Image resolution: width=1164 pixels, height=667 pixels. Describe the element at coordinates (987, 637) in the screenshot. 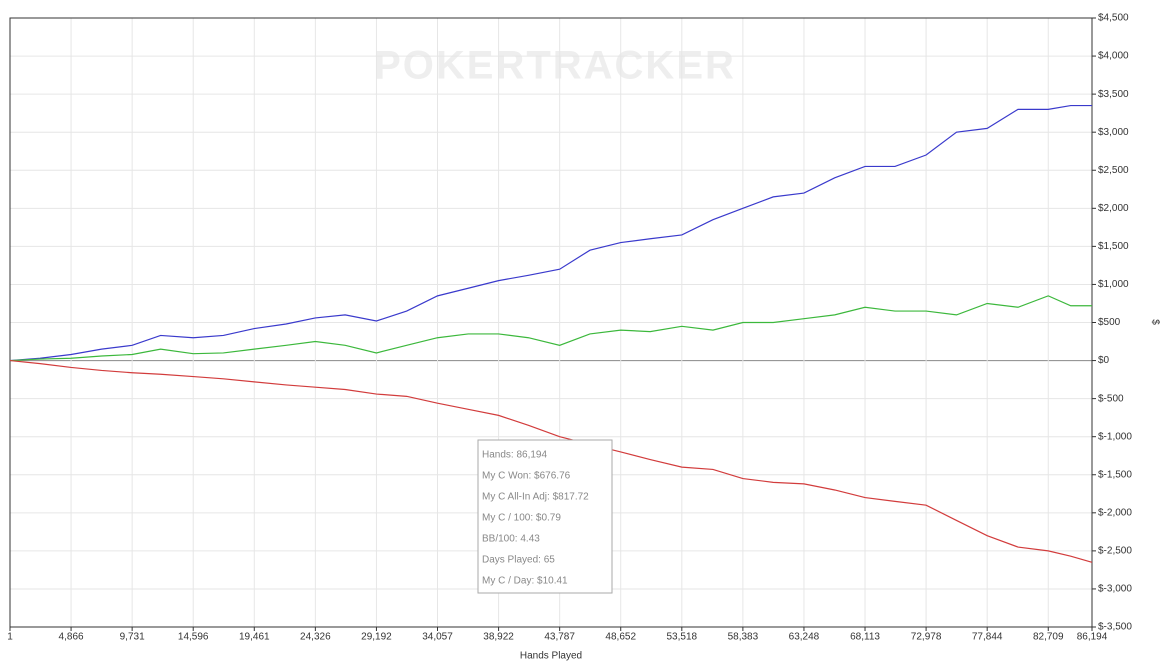

I see `x-tick-label: 77,844` at that location.